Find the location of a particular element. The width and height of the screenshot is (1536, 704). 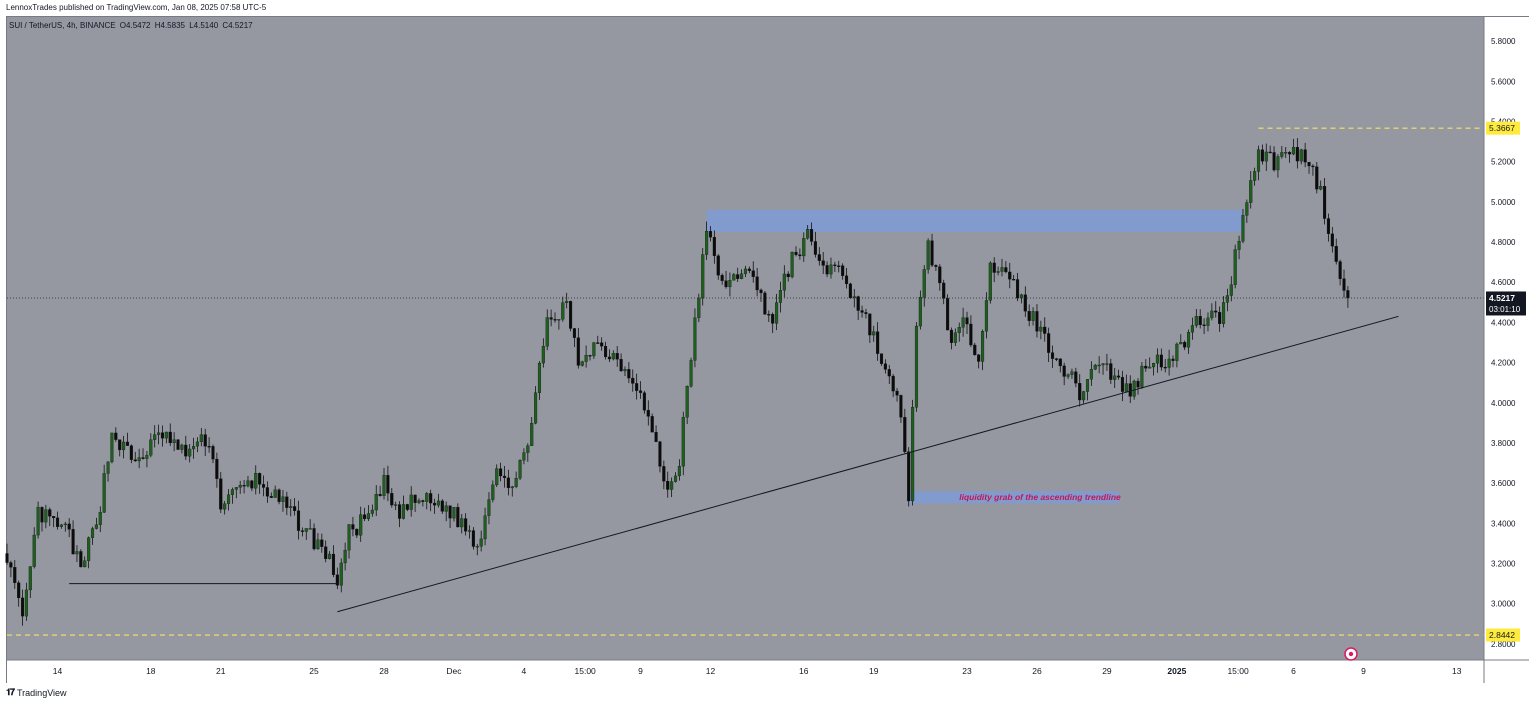

tradingview-logo: 𝟏𝟕 TradingView is located at coordinates (36, 692).